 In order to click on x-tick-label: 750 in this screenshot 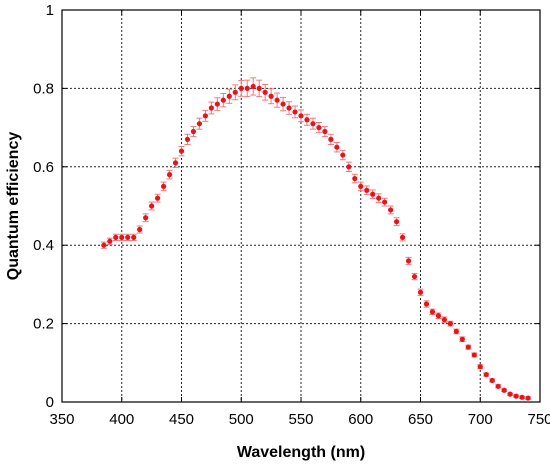, I will do `click(538, 419)`.